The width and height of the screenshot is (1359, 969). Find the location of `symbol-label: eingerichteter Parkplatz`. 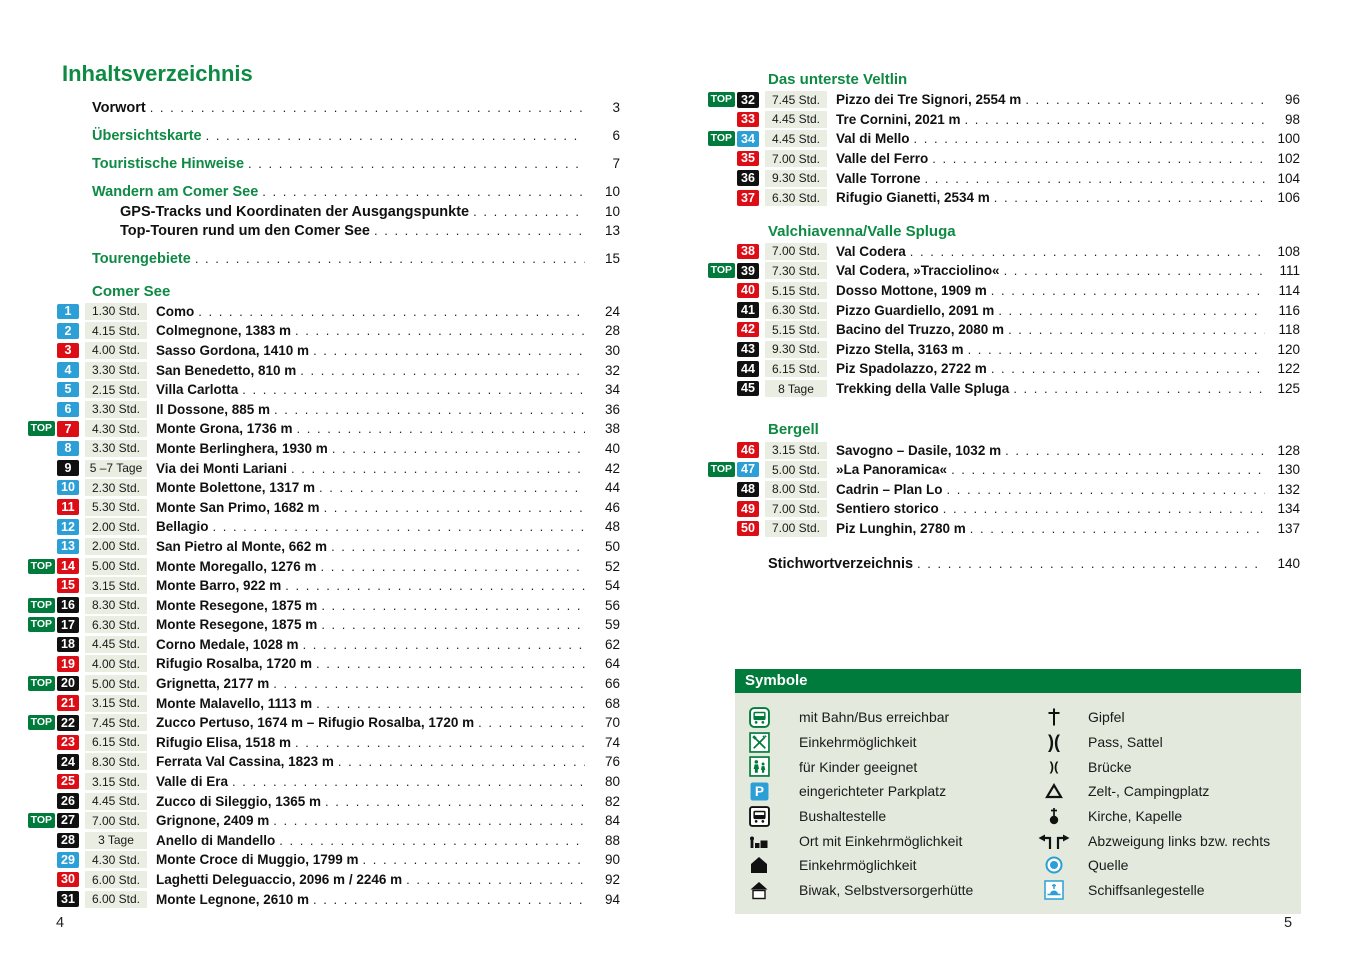

symbol-label: eingerichteter Parkplatz is located at coordinates (873, 791).